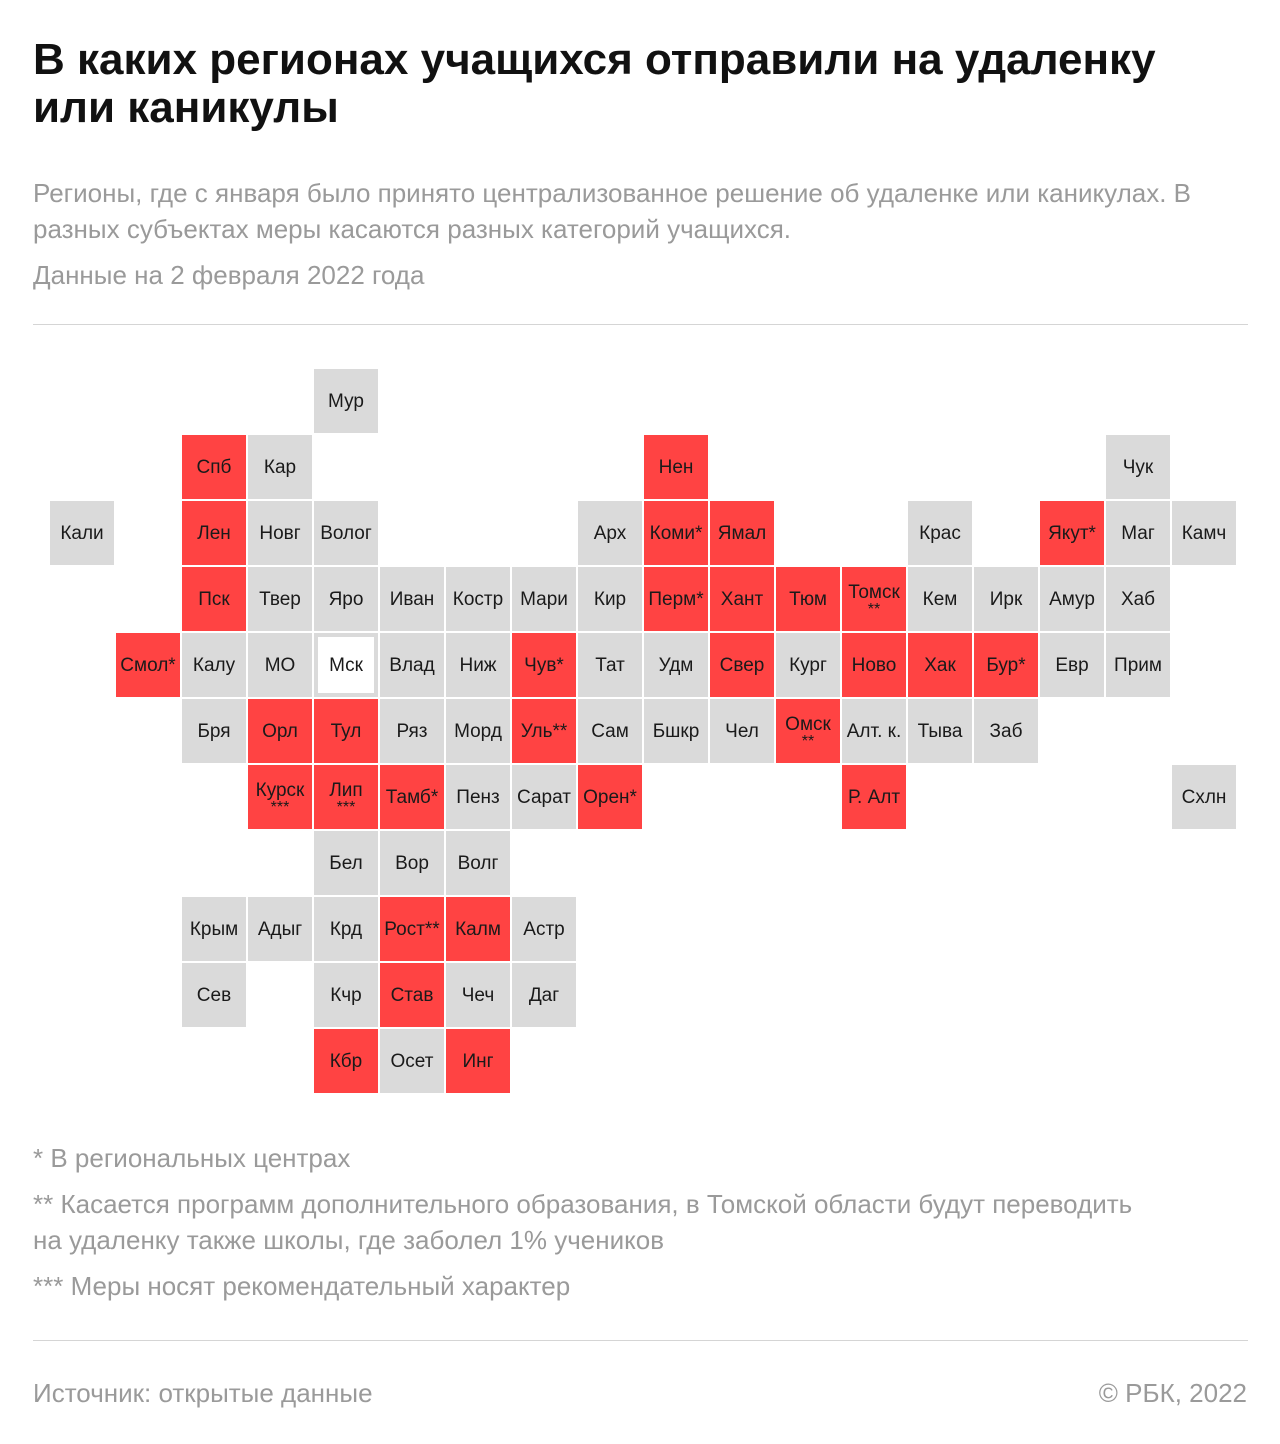  I want to click on region-tile: Амур, so click(1072, 599).